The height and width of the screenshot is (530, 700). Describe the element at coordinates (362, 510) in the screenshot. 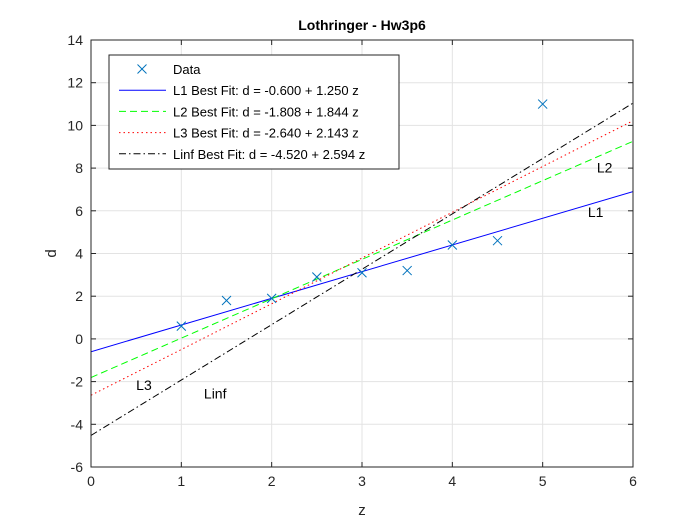

I see `x-axis-label: z` at that location.